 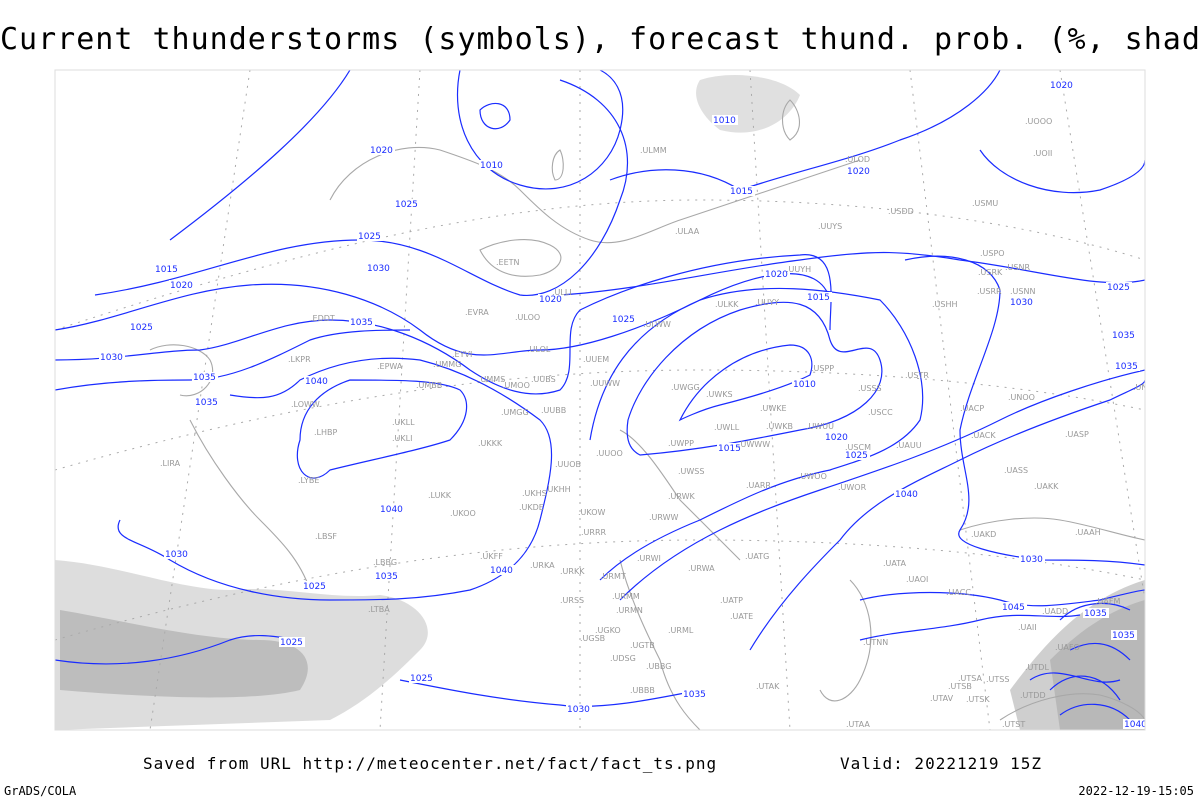 I want to click on station-label: .LKPR, so click(x=299, y=359).